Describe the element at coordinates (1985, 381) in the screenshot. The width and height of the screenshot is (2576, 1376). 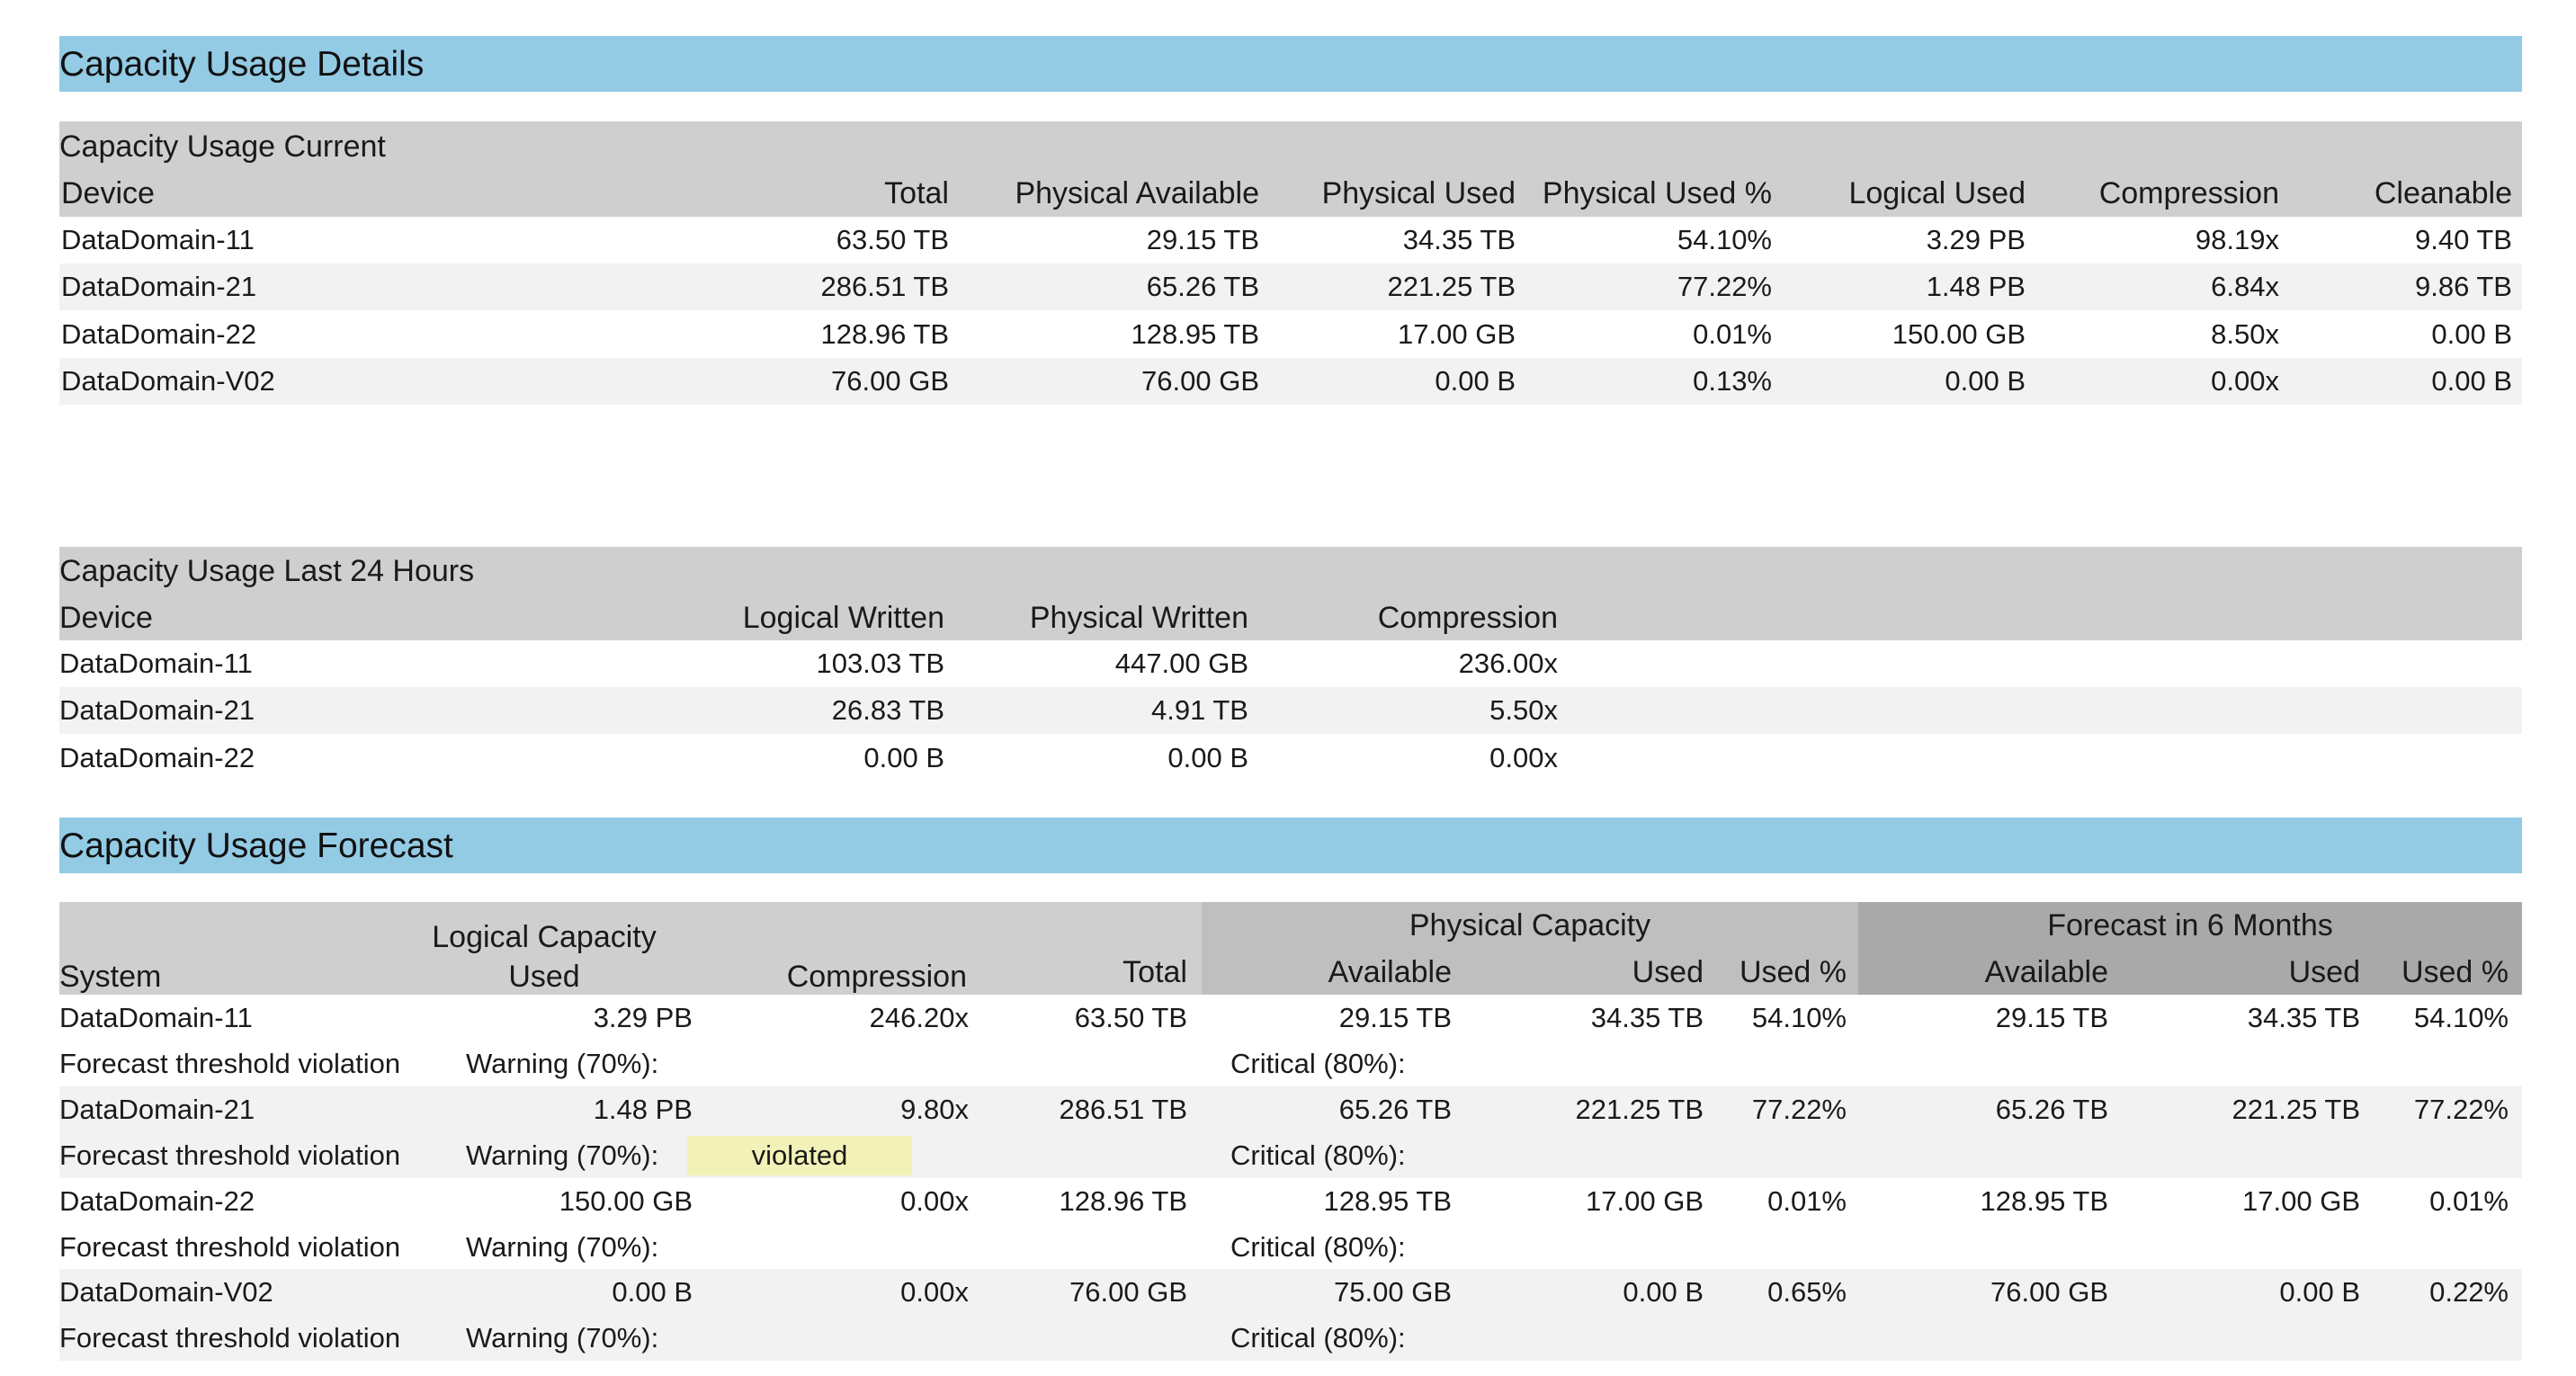
I see `current-cell-logical-used: 0.00 B` at that location.